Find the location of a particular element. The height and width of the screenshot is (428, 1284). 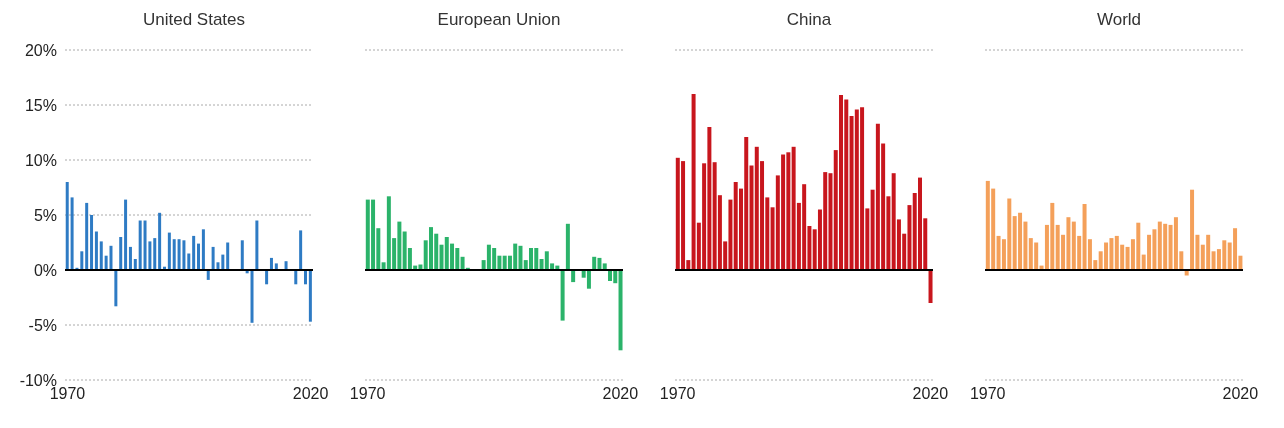

y-tick-label: 0% is located at coordinates (45, 270).